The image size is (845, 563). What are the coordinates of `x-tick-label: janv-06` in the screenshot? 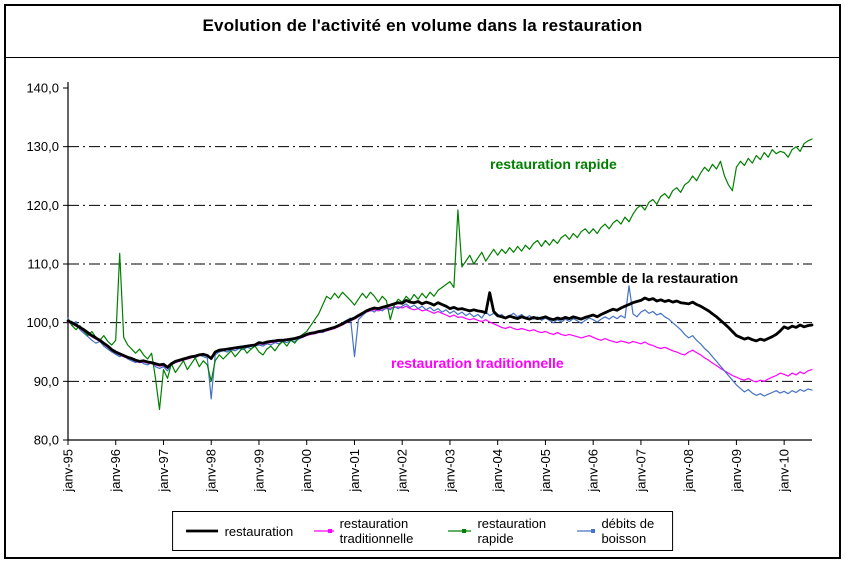 It's located at (593, 471).